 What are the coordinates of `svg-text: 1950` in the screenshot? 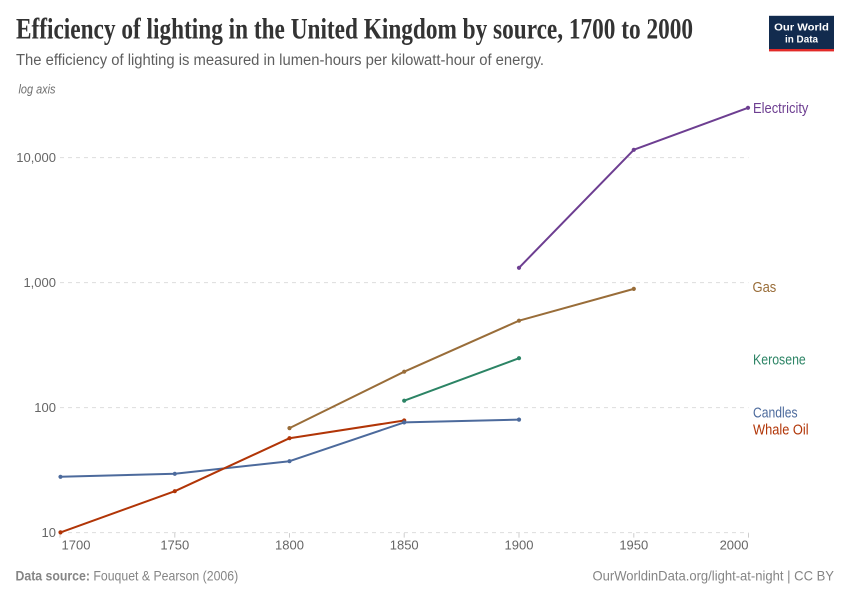 It's located at (633, 545).